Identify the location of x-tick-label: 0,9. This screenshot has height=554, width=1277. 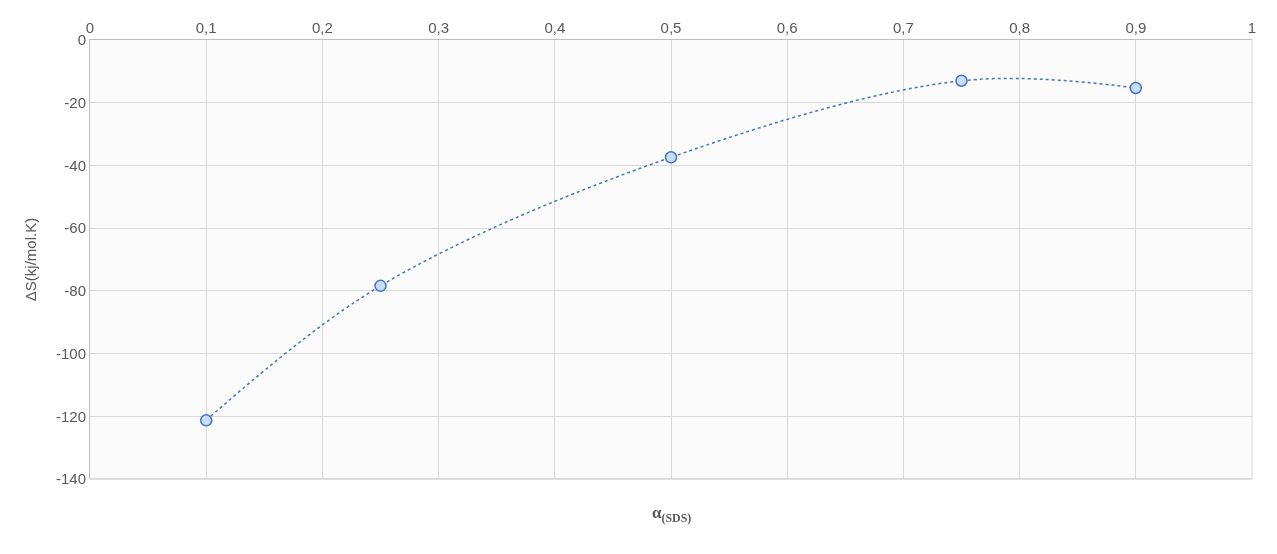
(1136, 27).